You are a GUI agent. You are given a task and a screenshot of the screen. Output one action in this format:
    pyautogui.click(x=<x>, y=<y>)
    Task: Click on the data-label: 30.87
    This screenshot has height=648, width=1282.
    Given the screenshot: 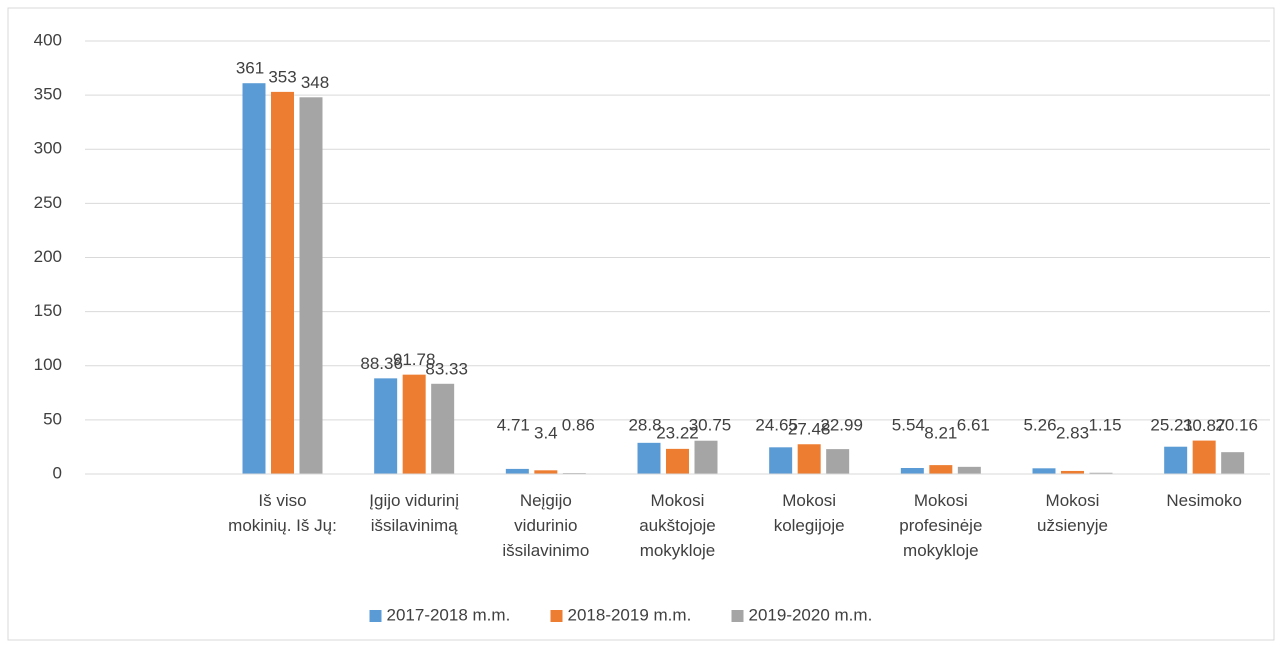 What is the action you would take?
    pyautogui.click(x=1204, y=425)
    